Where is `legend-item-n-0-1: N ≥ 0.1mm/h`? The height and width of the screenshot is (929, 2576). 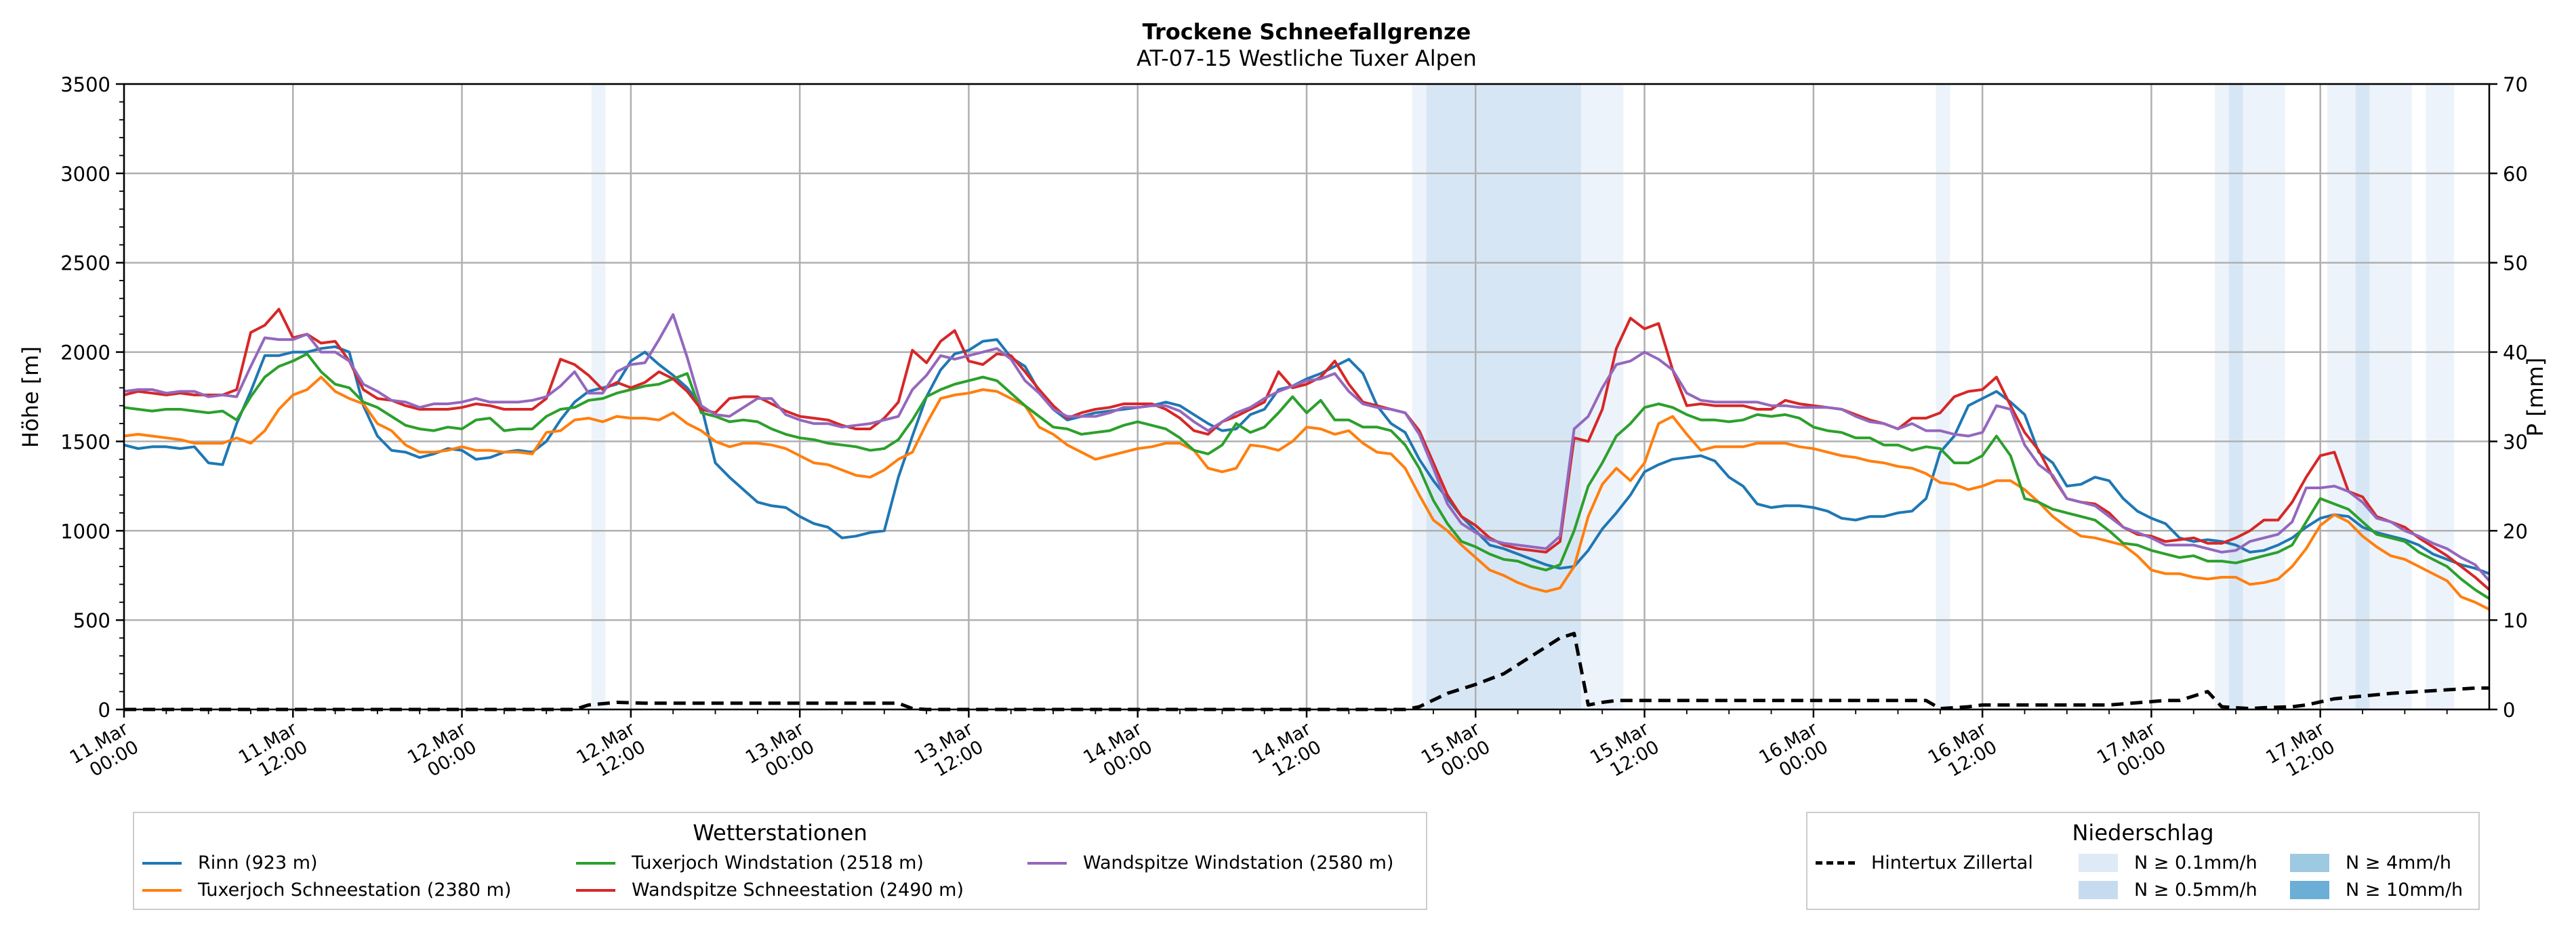 legend-item-n-0-1: N ≥ 0.1mm/h is located at coordinates (2168, 862).